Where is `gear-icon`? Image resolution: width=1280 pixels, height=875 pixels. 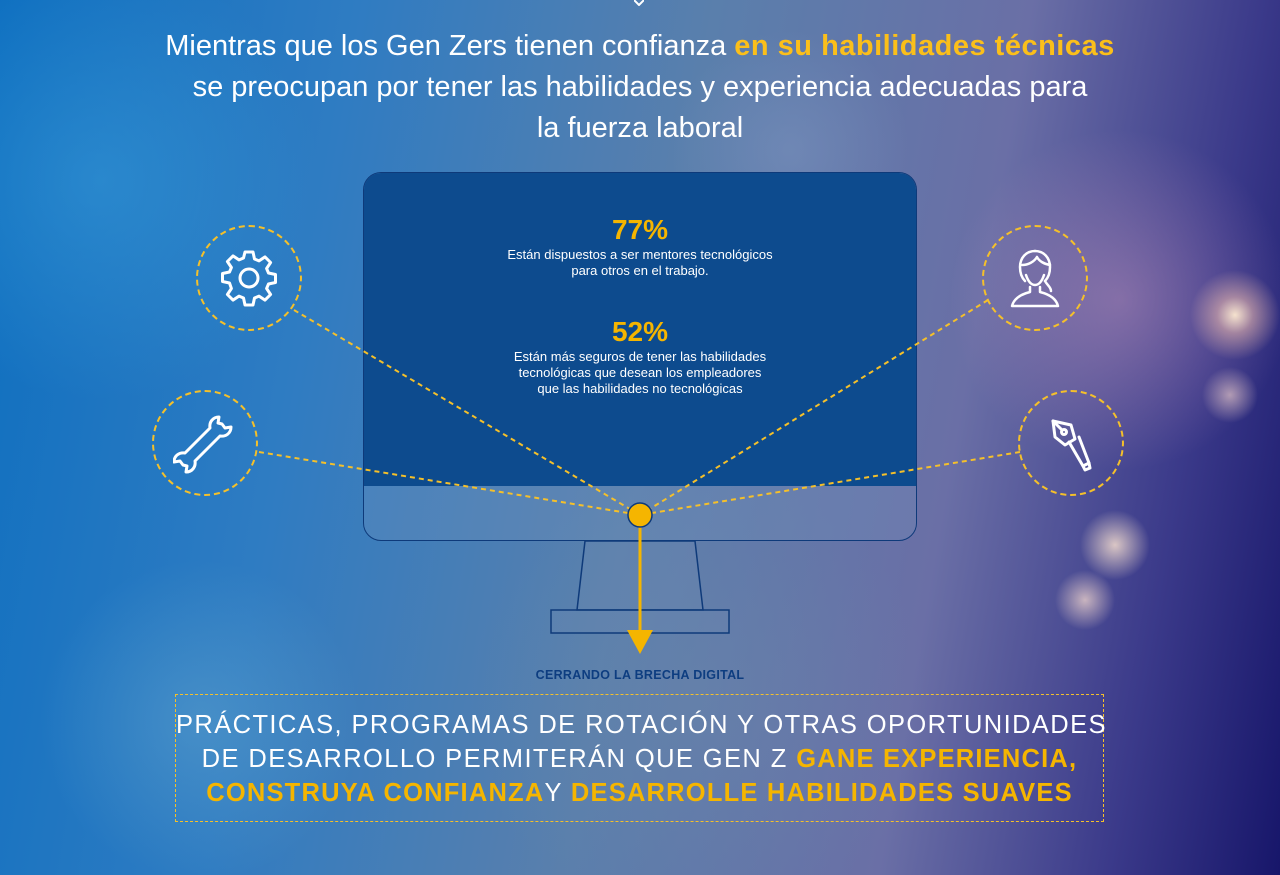 gear-icon is located at coordinates (249, 278).